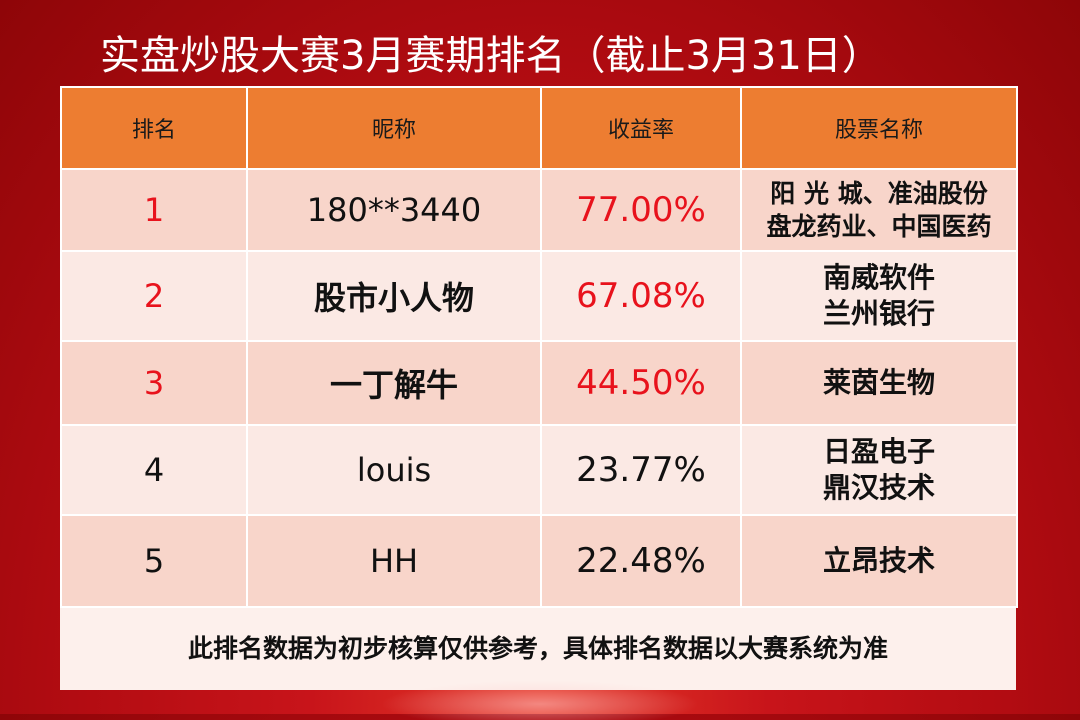 This screenshot has height=720, width=1080. I want to click on disclaimer-note: 此排名数据为初步核算仅供参考，具体排名数据以大赛系统为准, so click(538, 649).